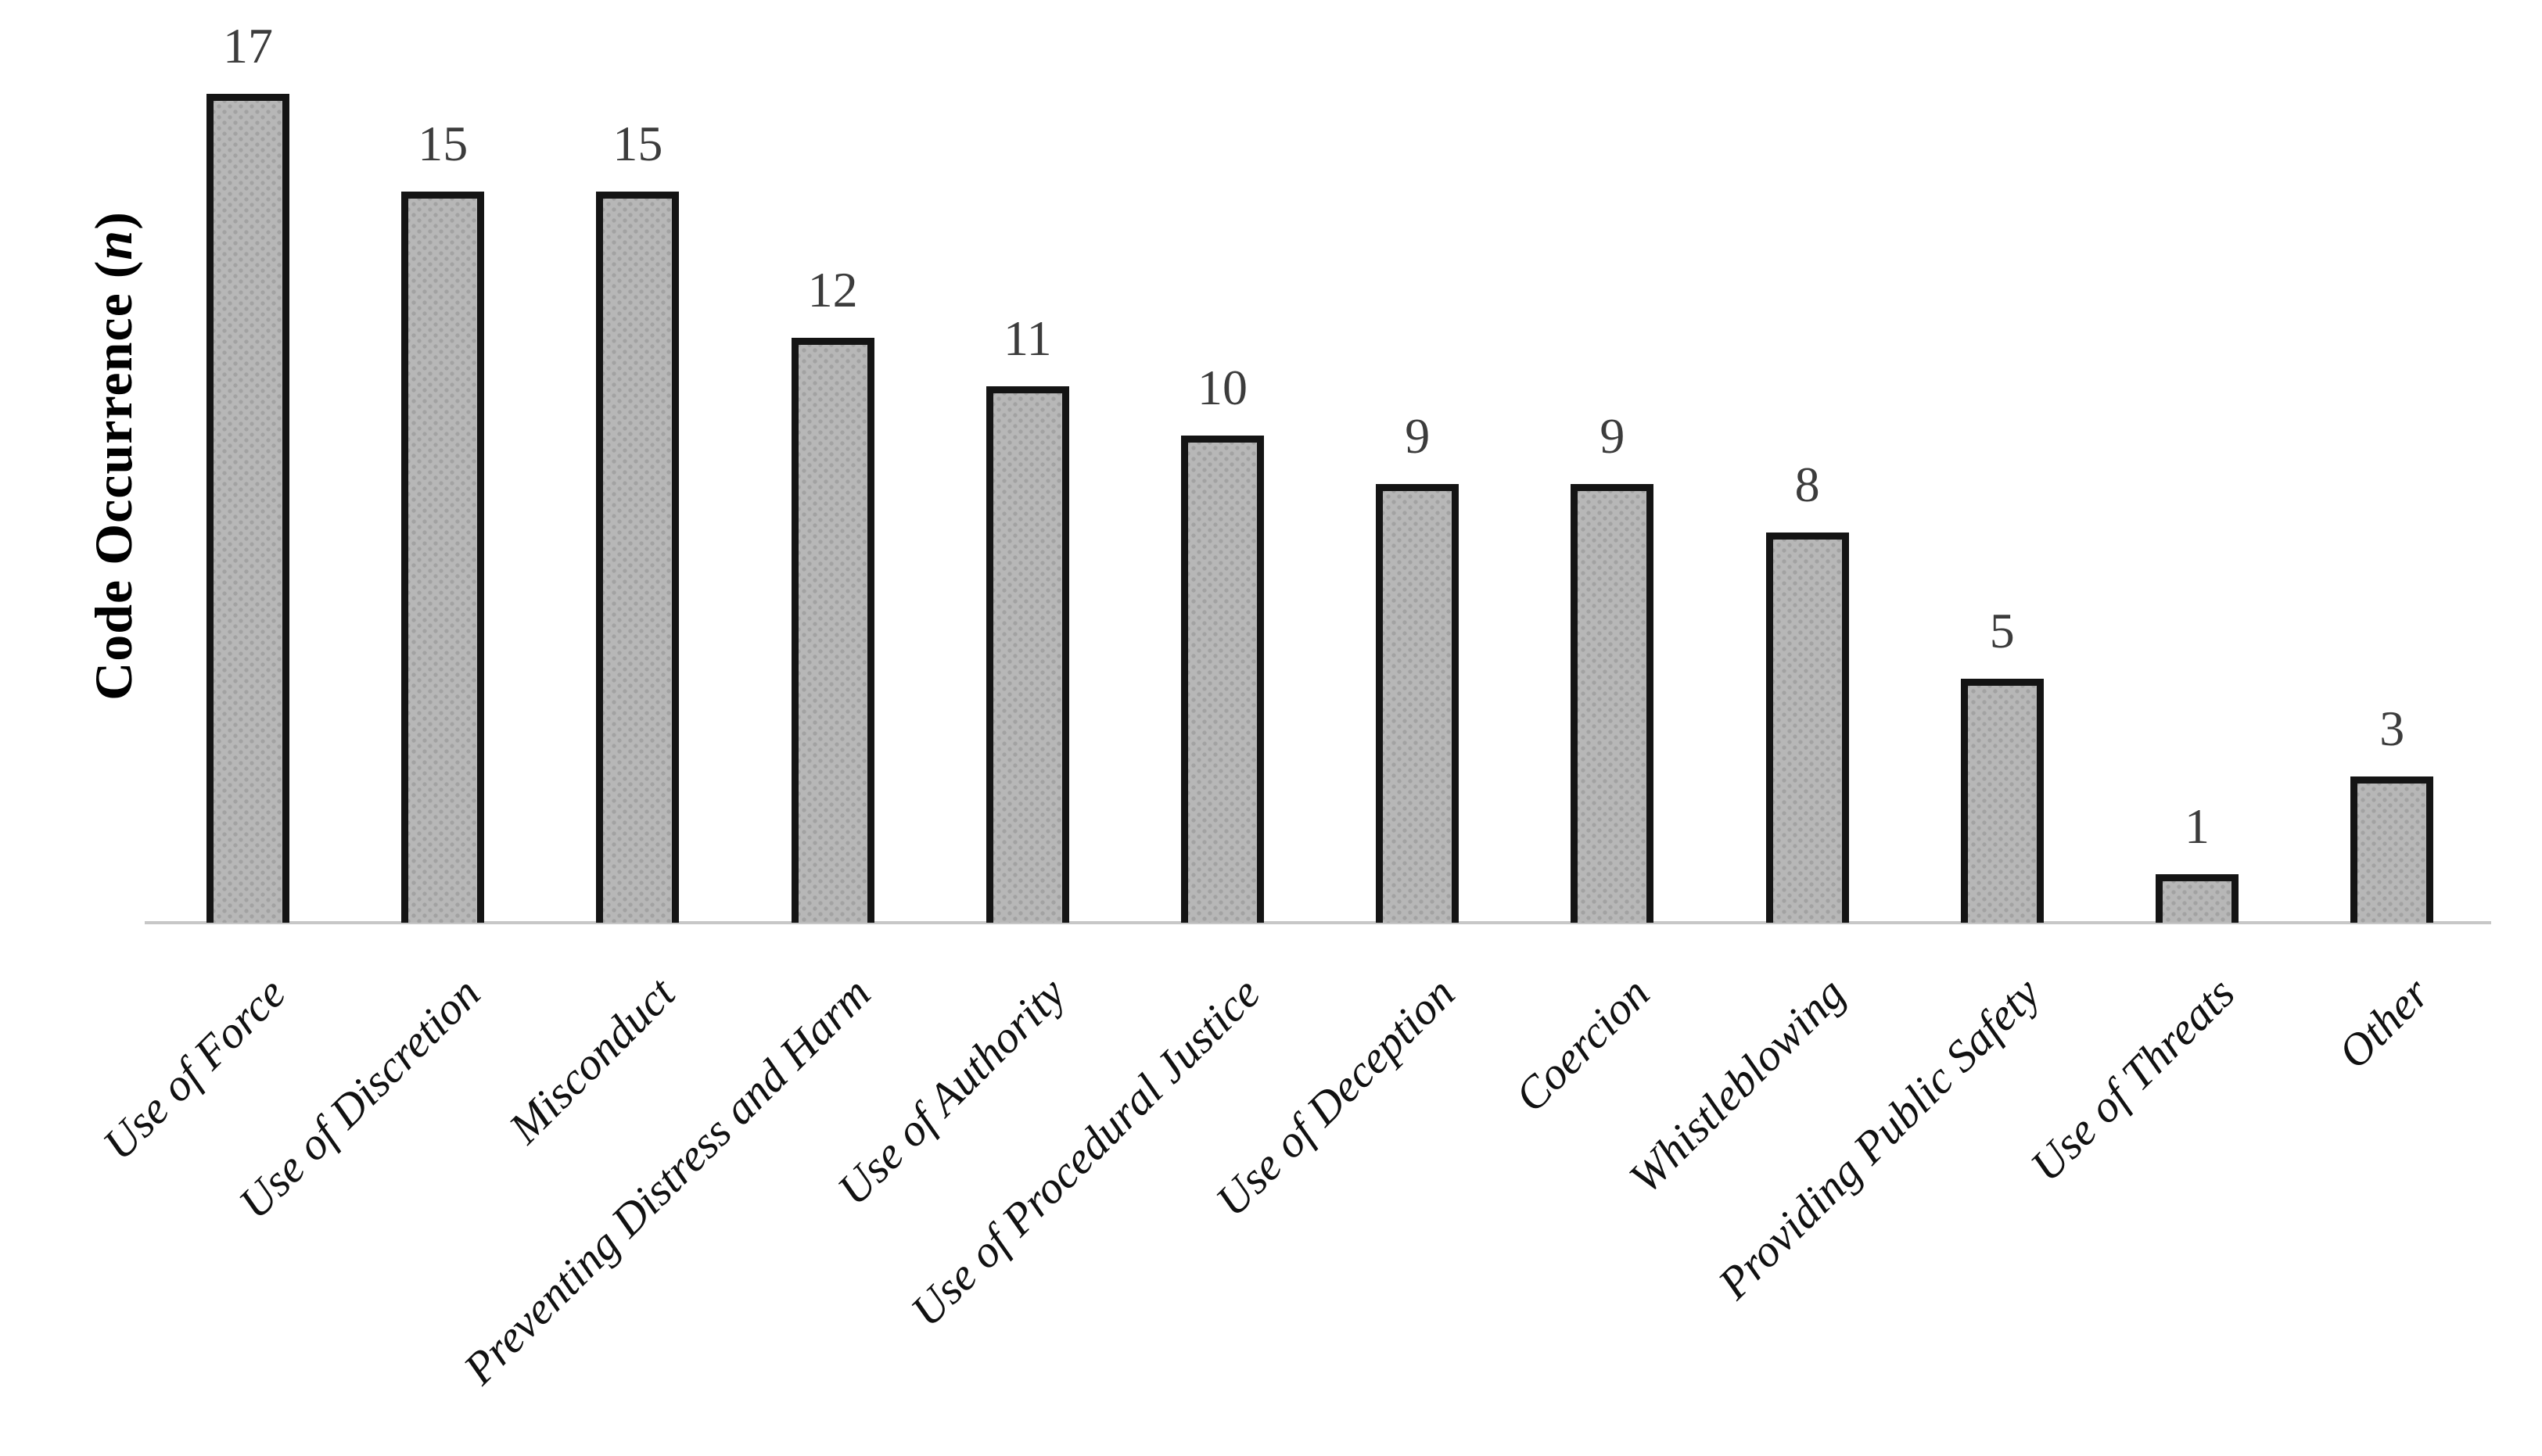 Image resolution: width=2542 pixels, height=1456 pixels. What do you see at coordinates (833, 289) in the screenshot?
I see `value-label-preventing-distress-and-harm: 12` at bounding box center [833, 289].